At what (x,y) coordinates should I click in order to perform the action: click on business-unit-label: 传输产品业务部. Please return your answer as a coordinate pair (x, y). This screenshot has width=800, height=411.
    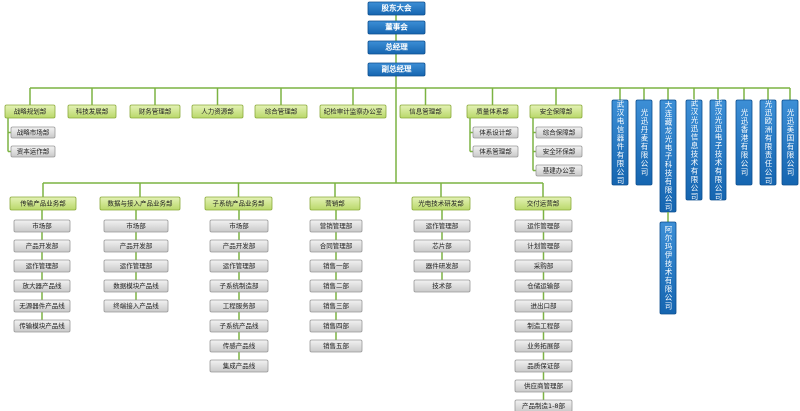
    Looking at the image, I should click on (43, 203).